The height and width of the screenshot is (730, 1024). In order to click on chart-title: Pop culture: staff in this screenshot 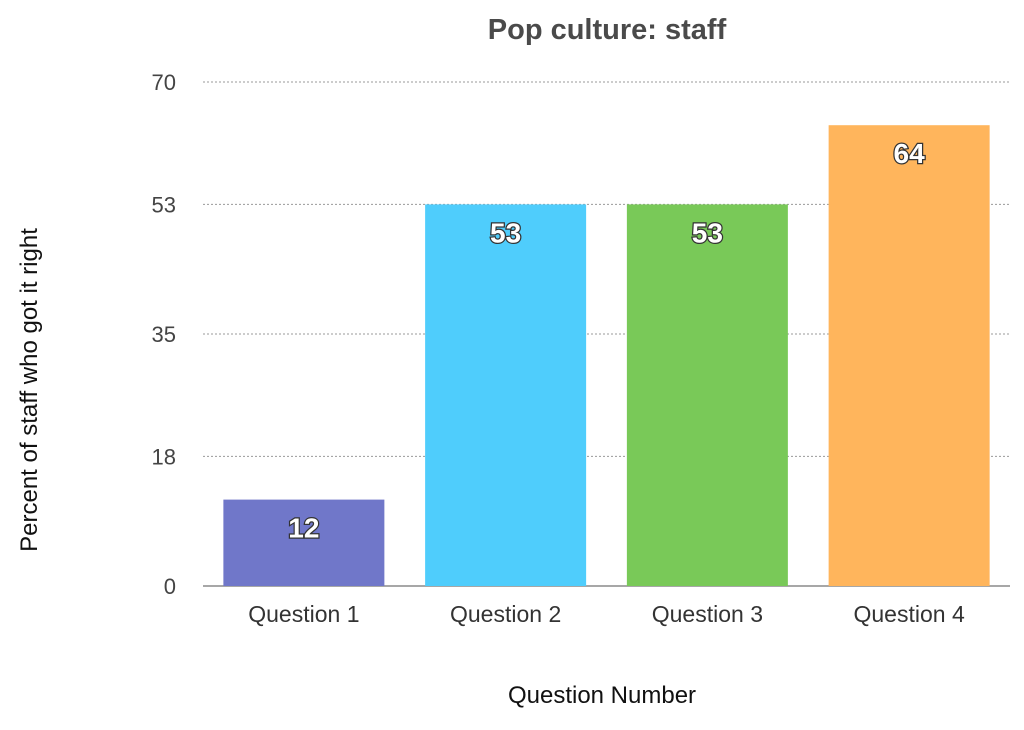, I will do `click(607, 30)`.